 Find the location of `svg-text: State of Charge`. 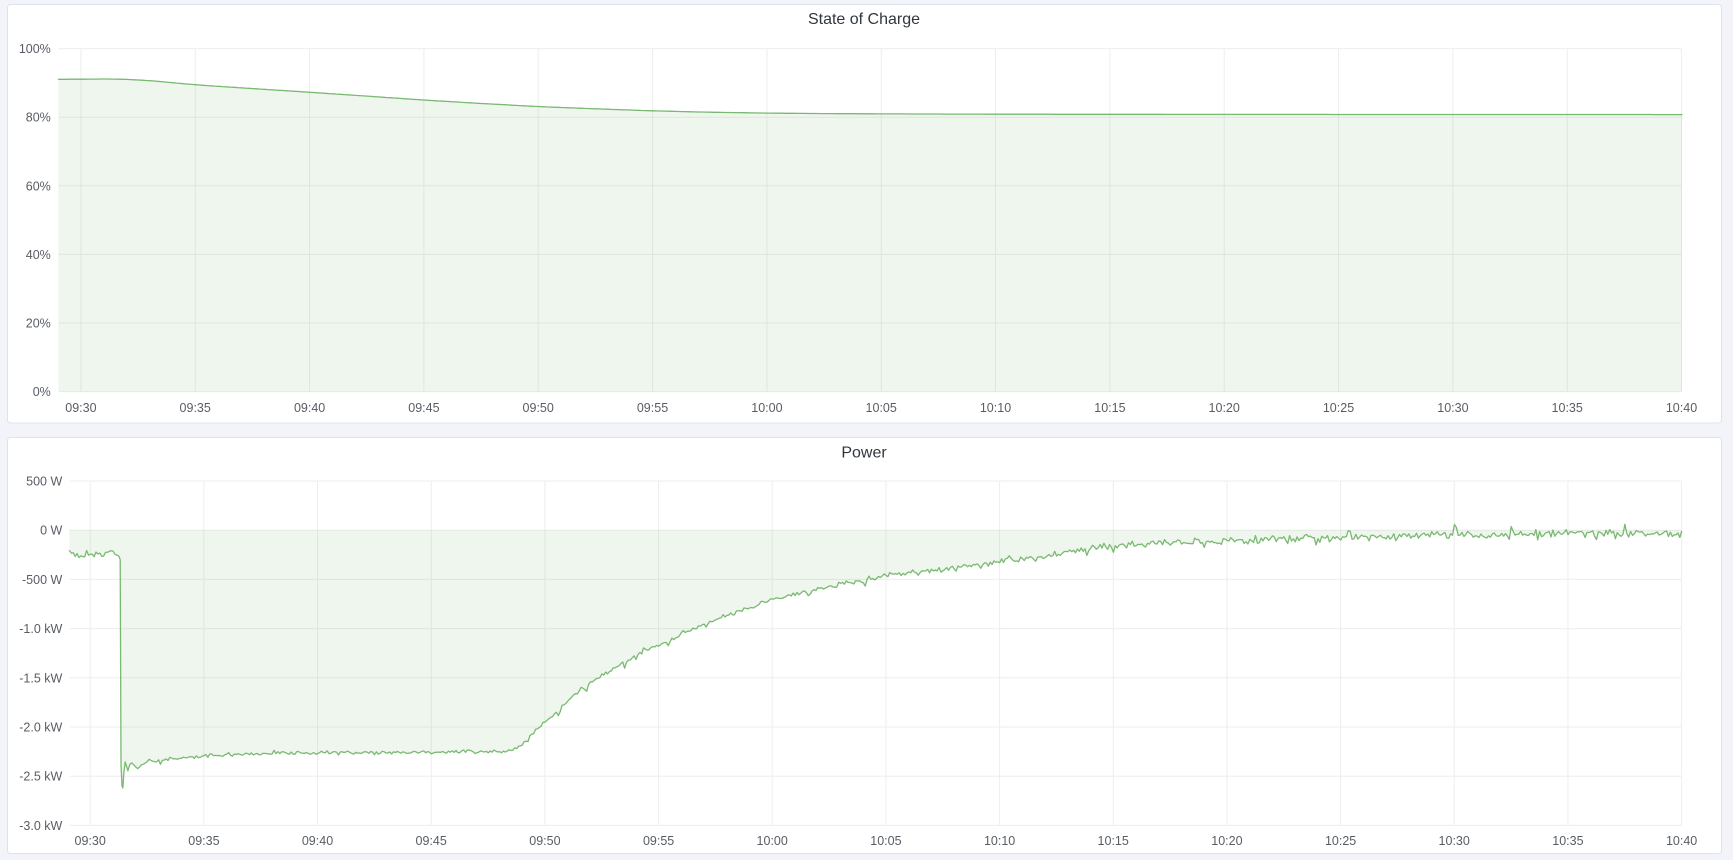

svg-text: State of Charge is located at coordinates (864, 19).